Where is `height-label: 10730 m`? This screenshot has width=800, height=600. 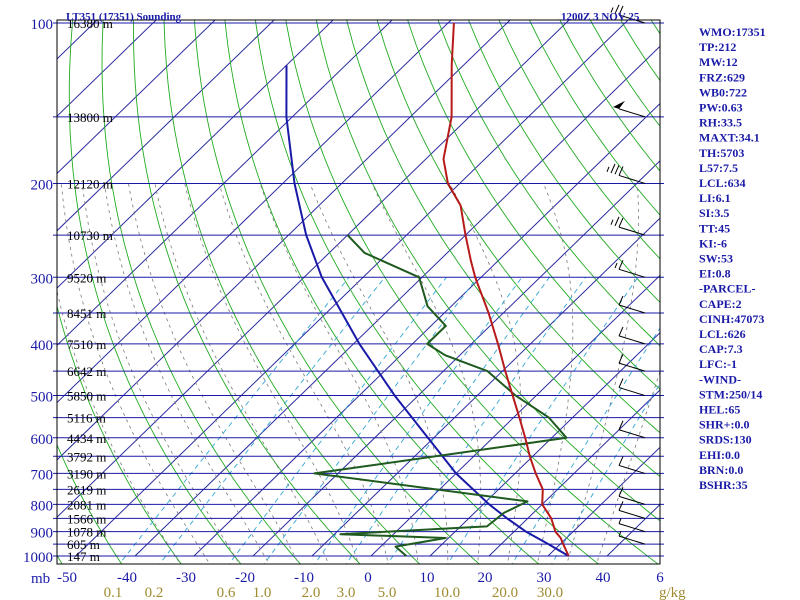 height-label: 10730 m is located at coordinates (90, 235).